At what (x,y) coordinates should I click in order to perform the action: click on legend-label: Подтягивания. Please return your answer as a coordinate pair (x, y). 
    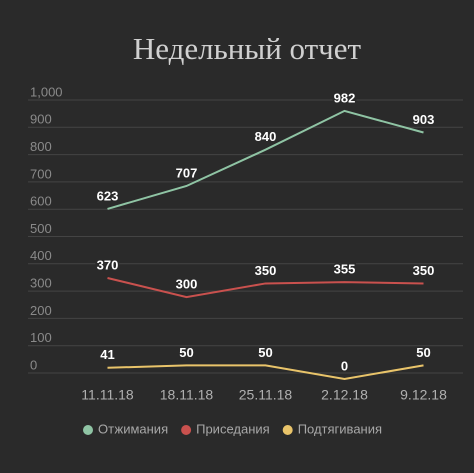
    Looking at the image, I should click on (340, 428).